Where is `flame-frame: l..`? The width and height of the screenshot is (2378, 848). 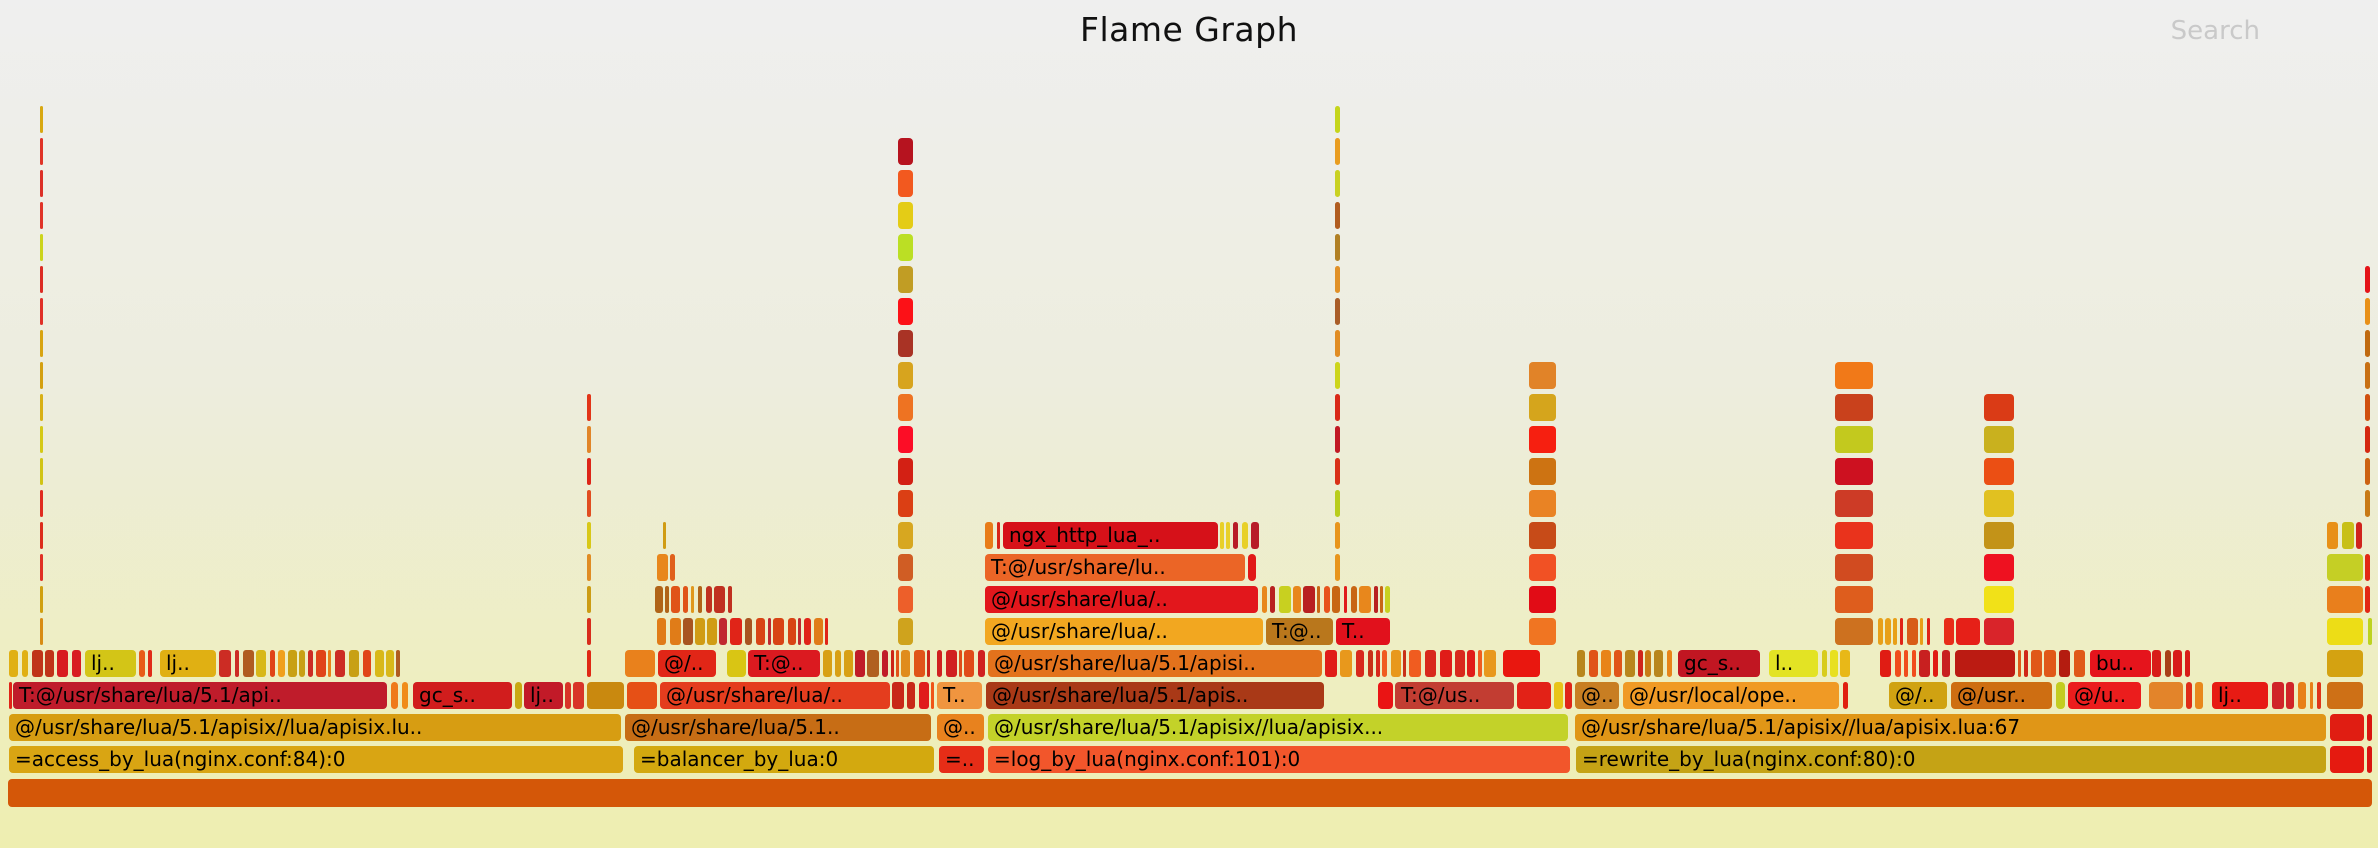
flame-frame: l.. is located at coordinates (1793, 663).